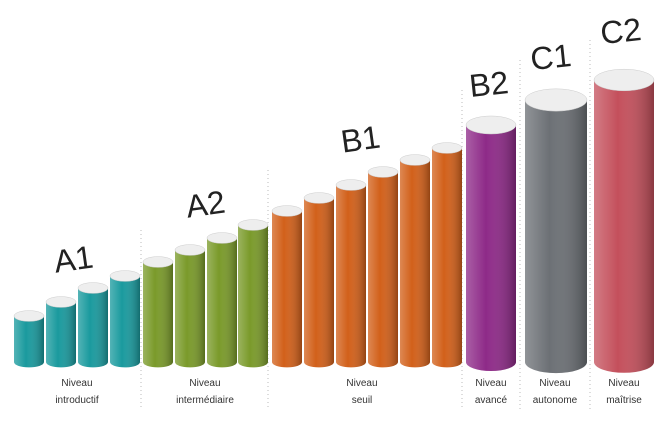 This screenshot has width=655, height=426. Describe the element at coordinates (491, 400) in the screenshot. I see `level-description: avancé` at that location.